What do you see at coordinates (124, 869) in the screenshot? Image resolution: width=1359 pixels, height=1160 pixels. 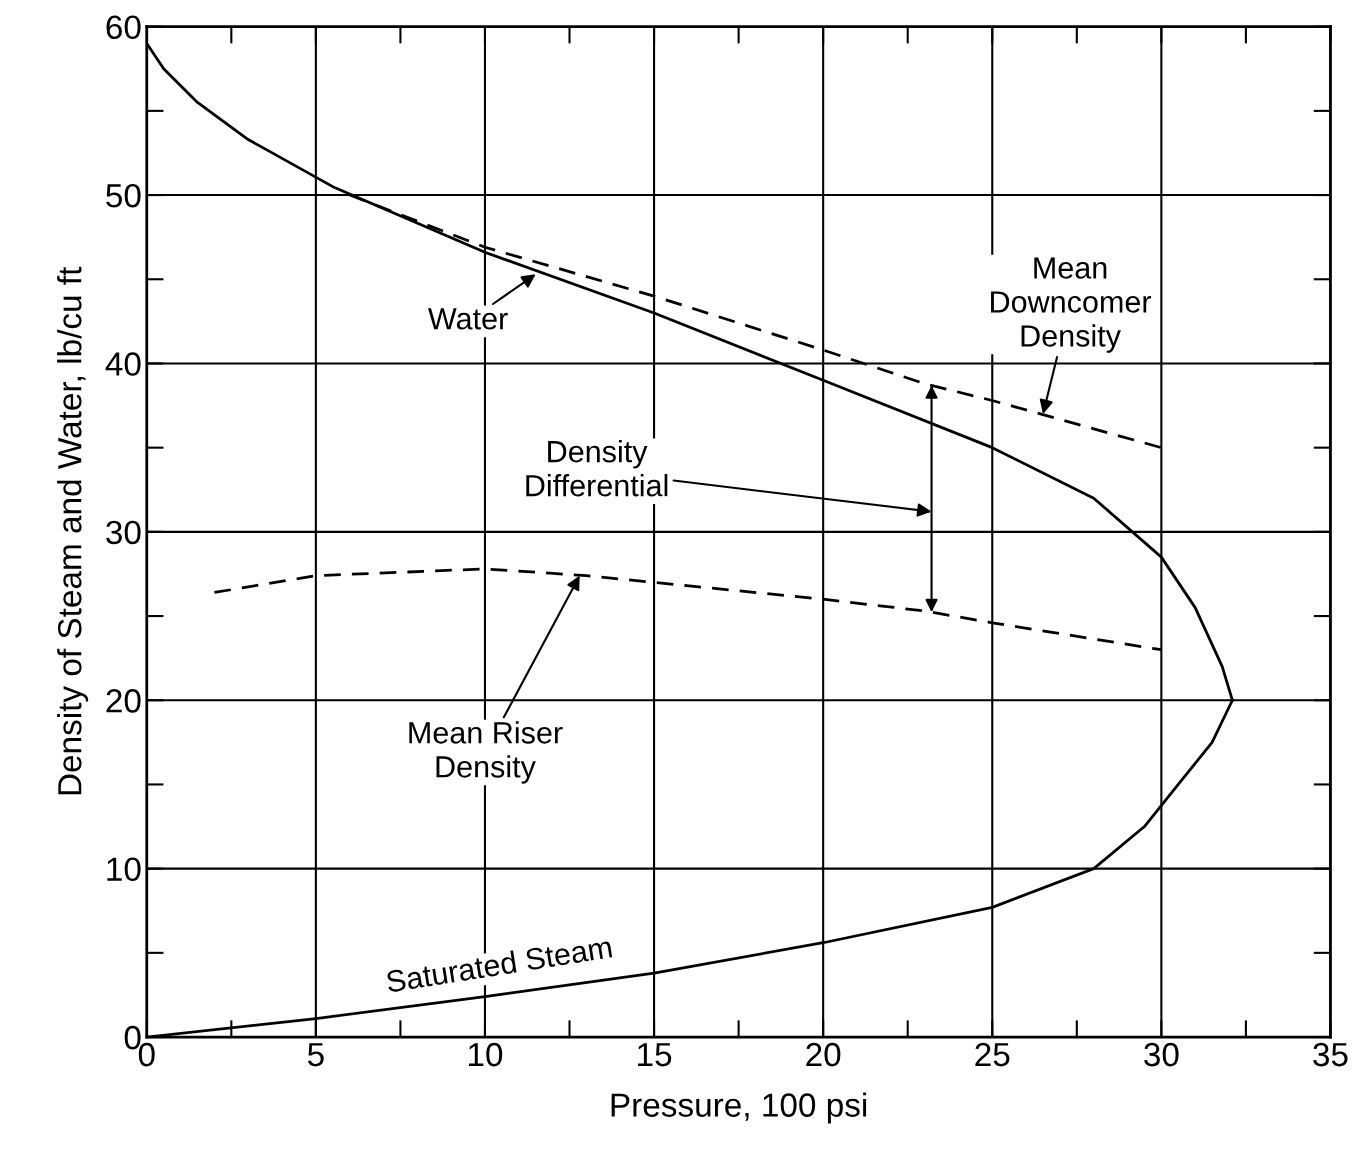 I see `y-tick-label: 10` at bounding box center [124, 869].